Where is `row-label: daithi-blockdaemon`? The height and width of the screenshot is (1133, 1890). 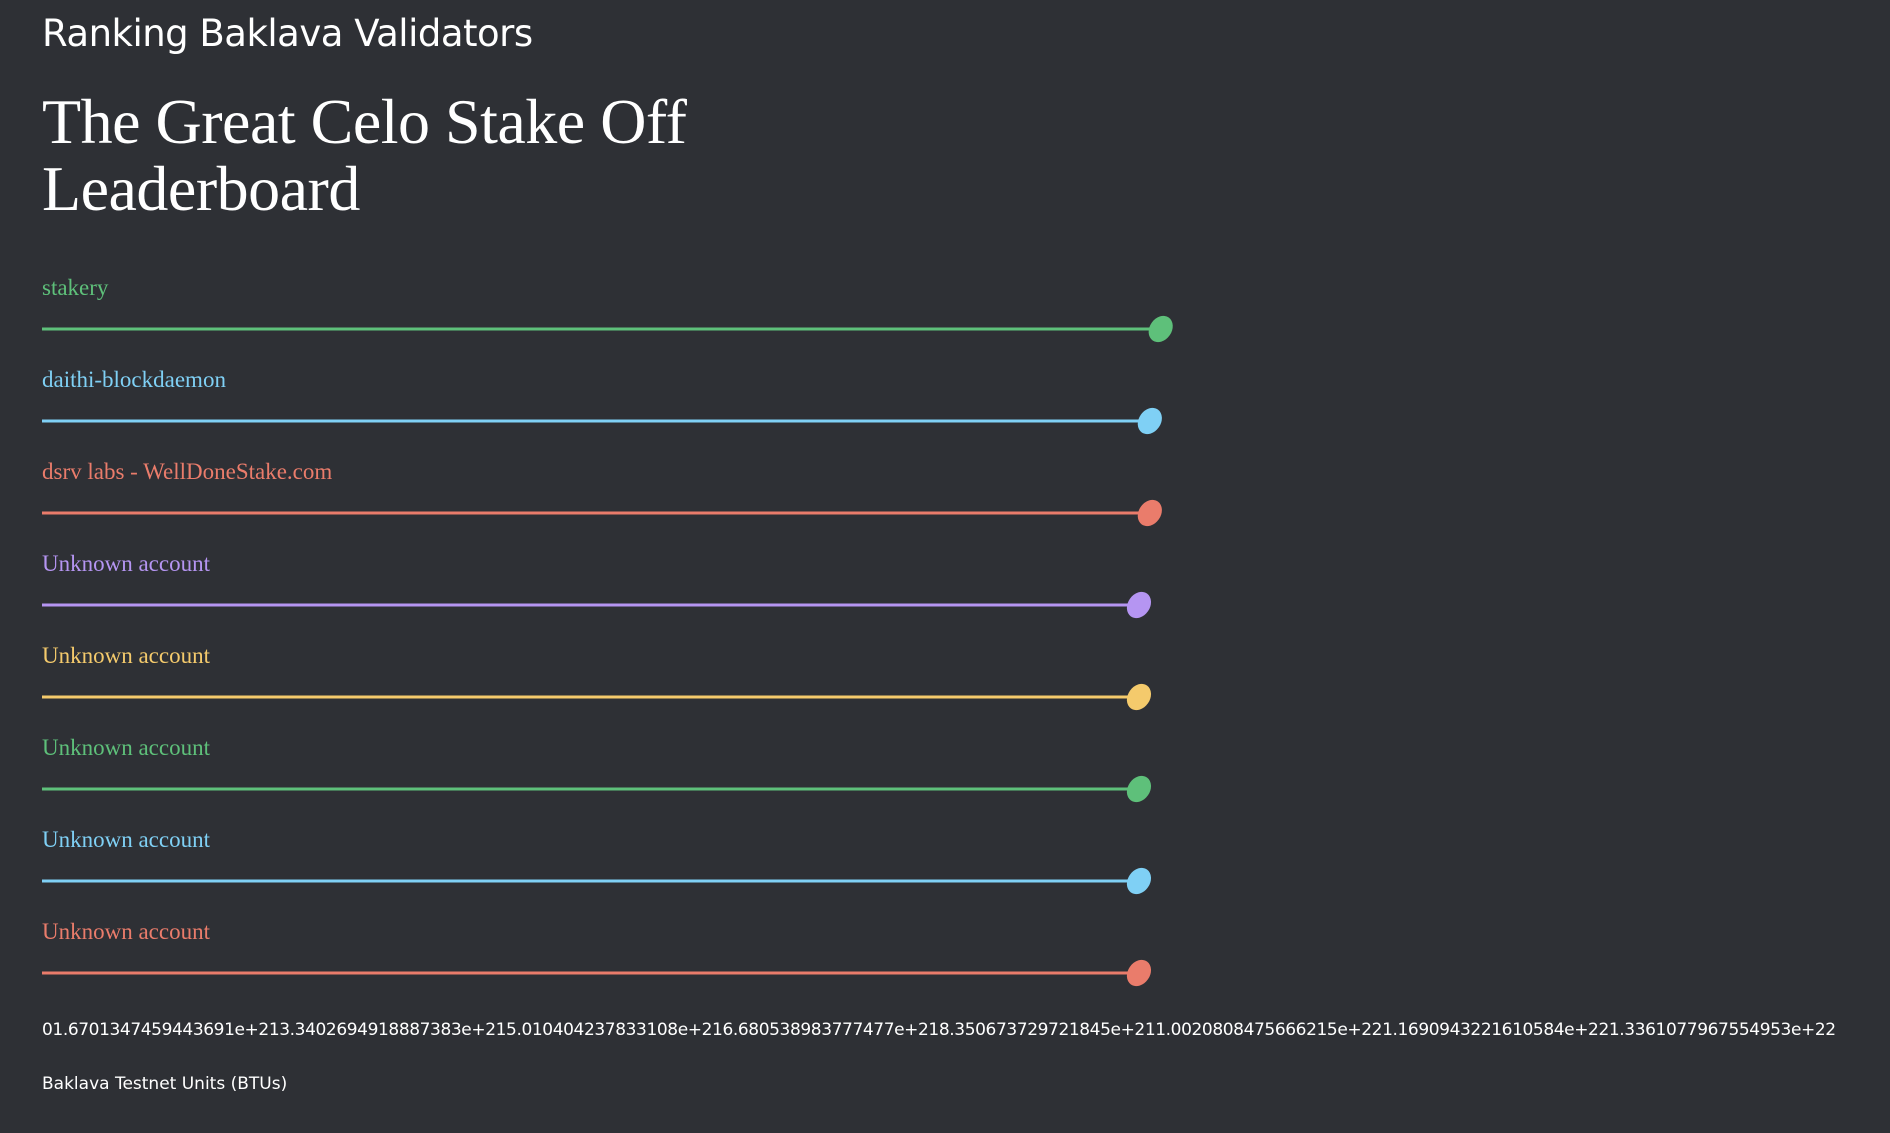 row-label: daithi-blockdaemon is located at coordinates (134, 379).